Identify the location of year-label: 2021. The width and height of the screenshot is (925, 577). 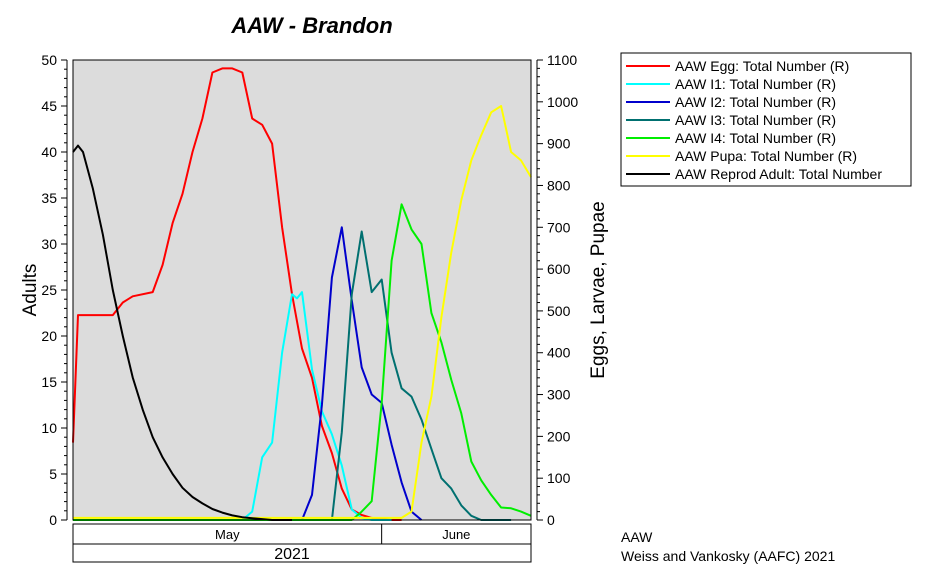
(292, 554).